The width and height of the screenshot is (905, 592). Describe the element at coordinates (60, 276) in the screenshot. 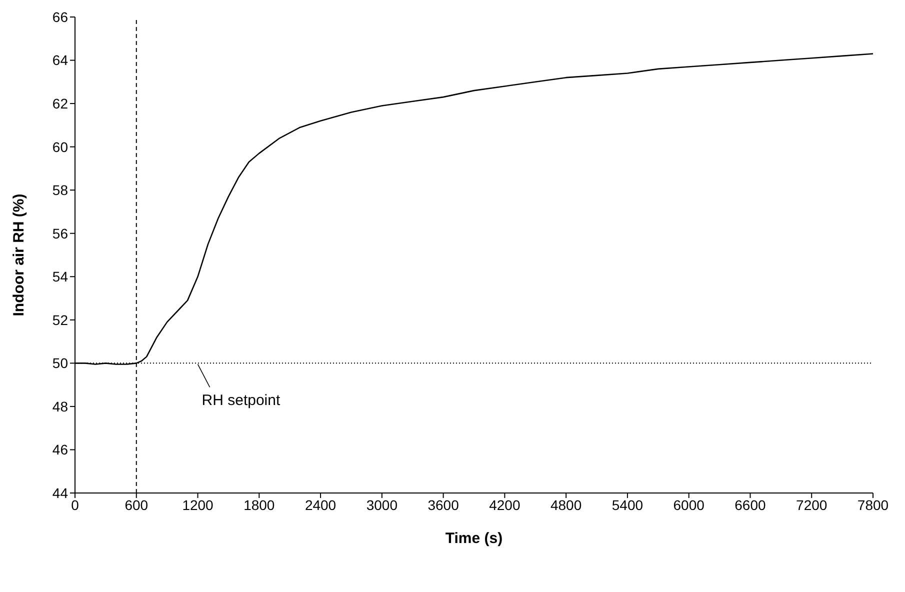

I see `y-tick-label: 54` at that location.